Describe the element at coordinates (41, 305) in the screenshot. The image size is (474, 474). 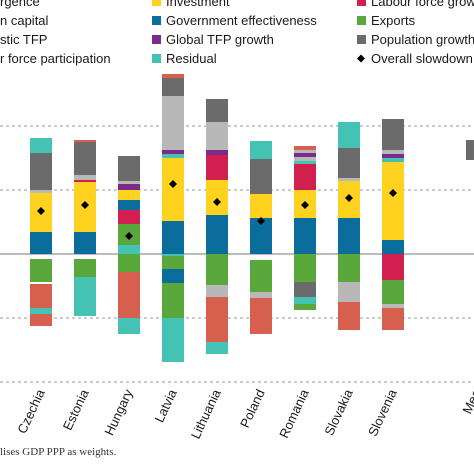
I see `bar-segment-czechia-n-capital` at that location.